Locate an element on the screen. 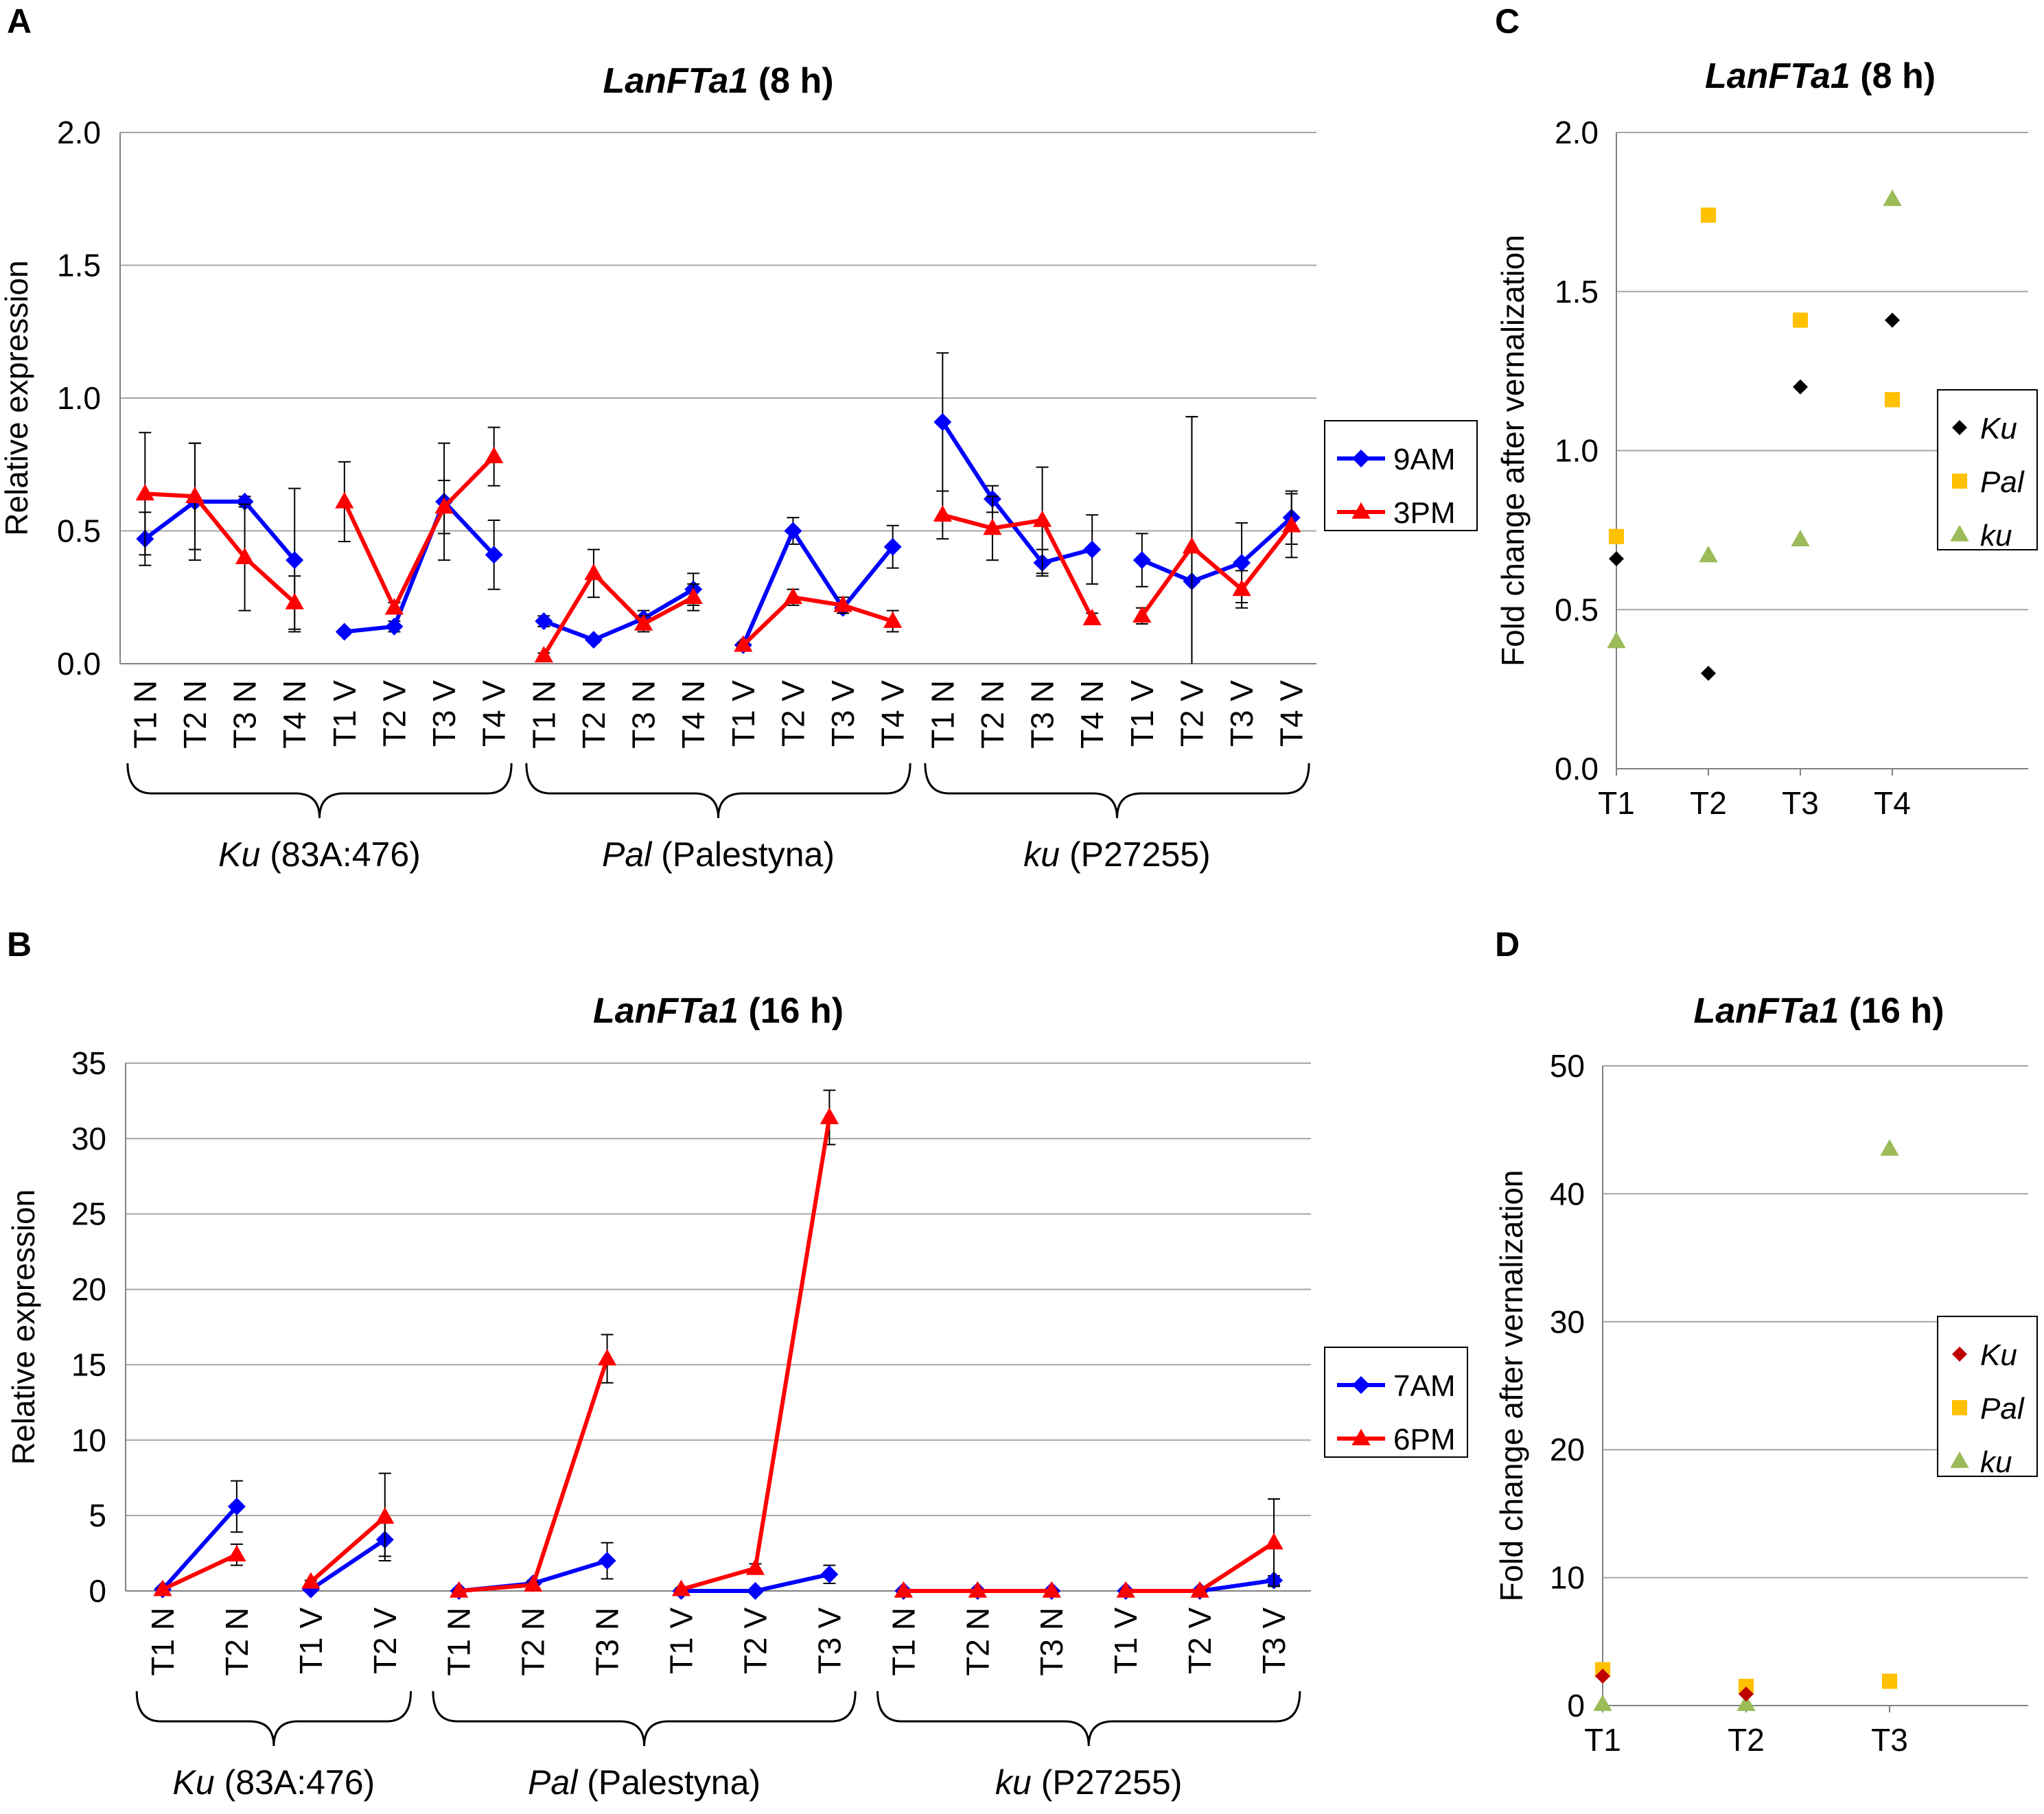  panel-a-category-label: T3 V is located at coordinates (1241, 713).